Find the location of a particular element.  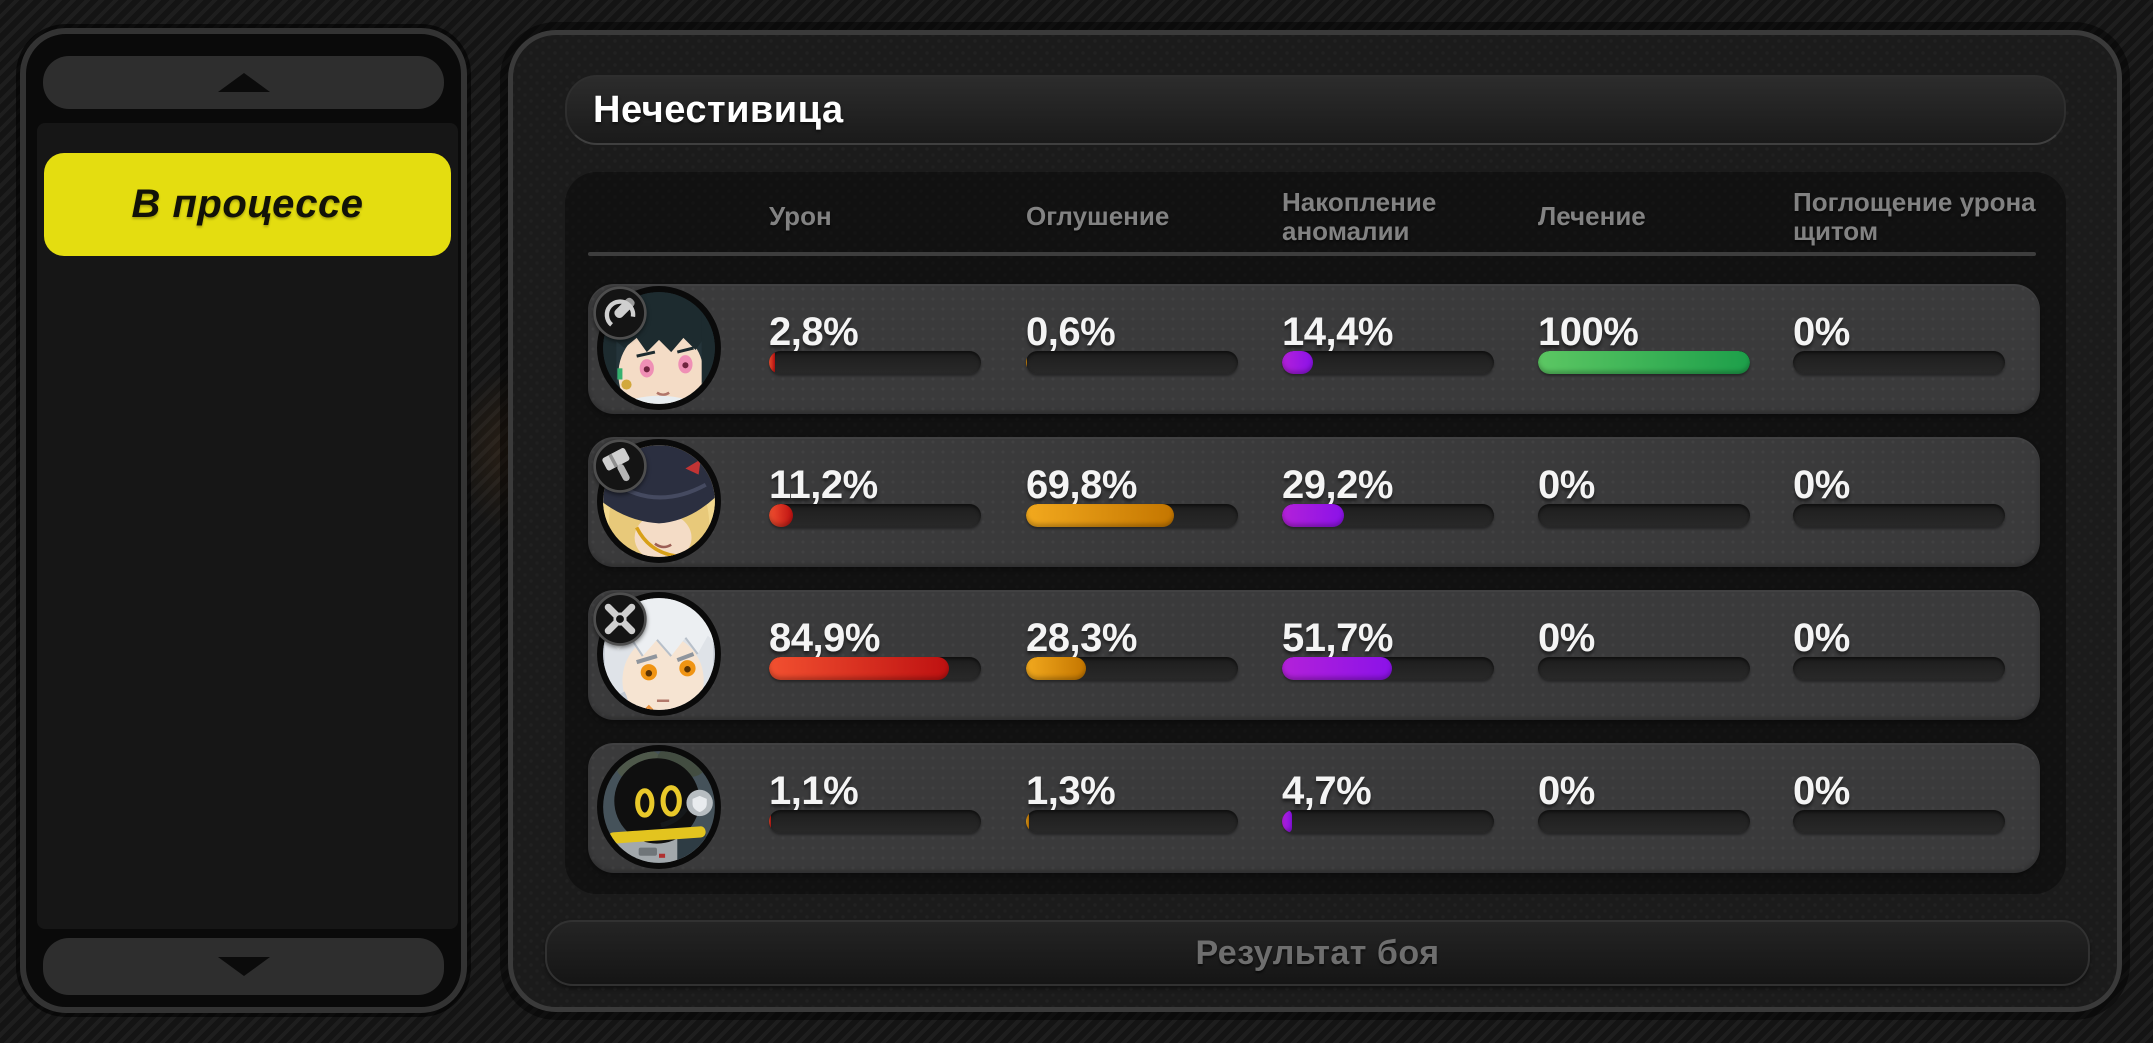

stat-cell: 0,6% is located at coordinates (1143, 349).